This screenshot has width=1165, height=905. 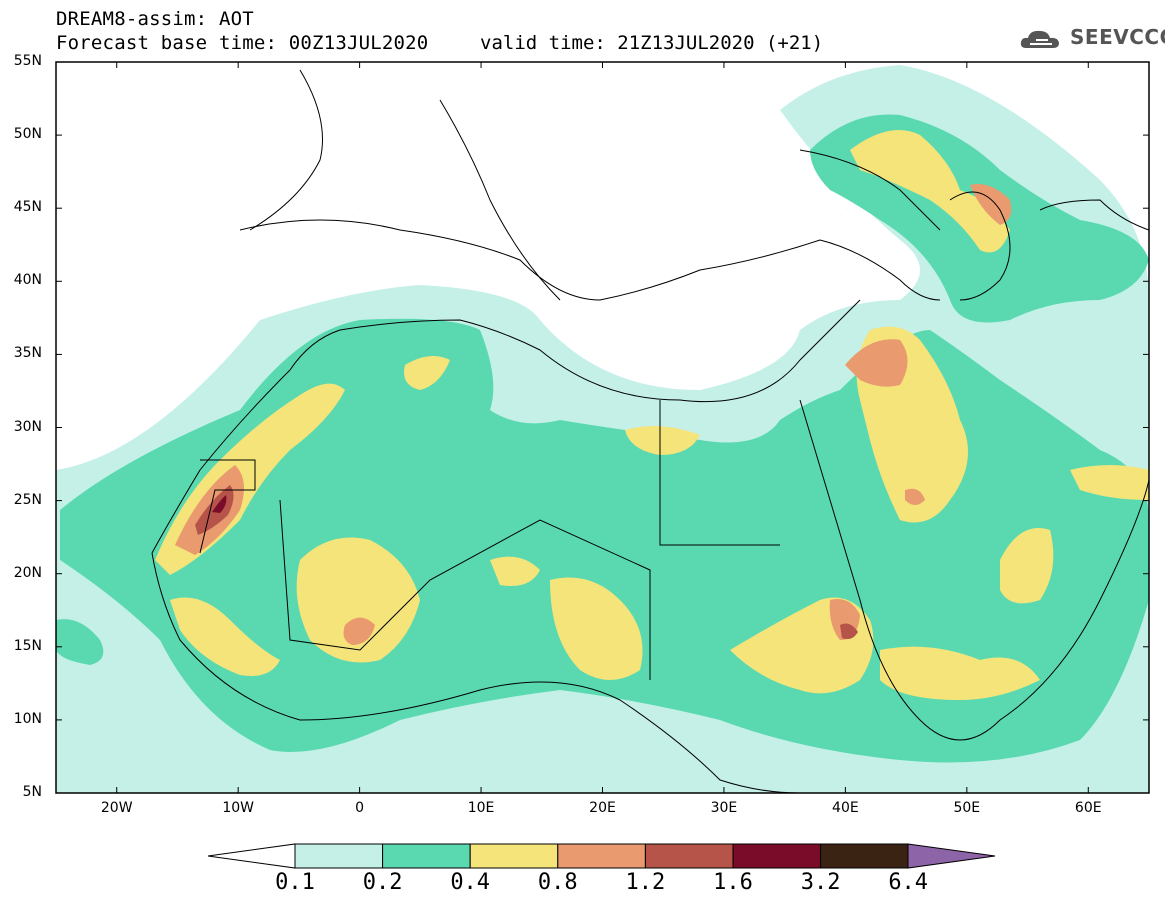 What do you see at coordinates (116, 808) in the screenshot?
I see `lon-label: 20W` at bounding box center [116, 808].